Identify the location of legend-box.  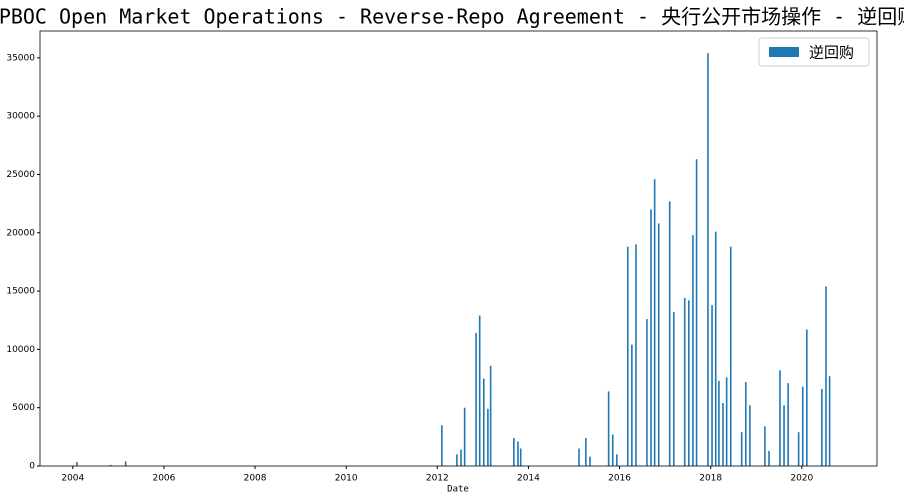
(814, 52).